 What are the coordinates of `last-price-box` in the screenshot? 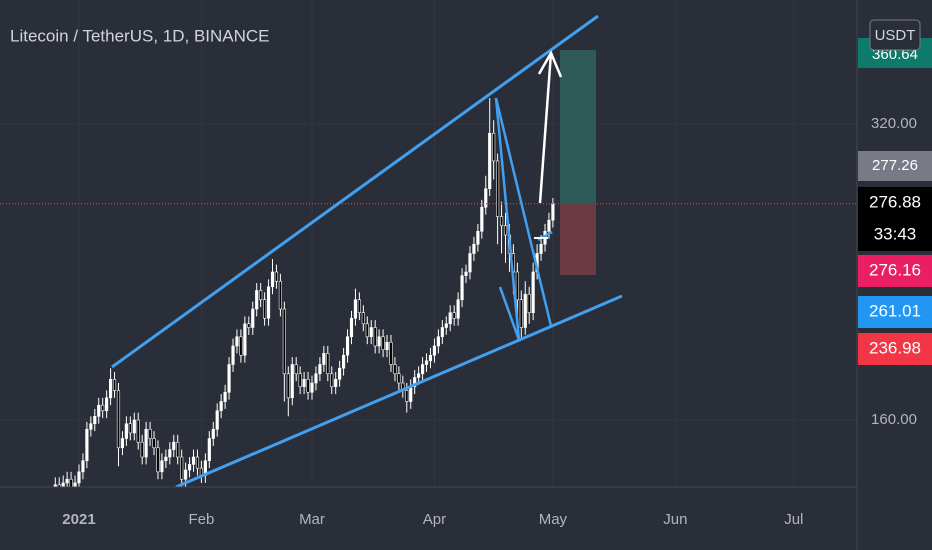 It's located at (895, 219).